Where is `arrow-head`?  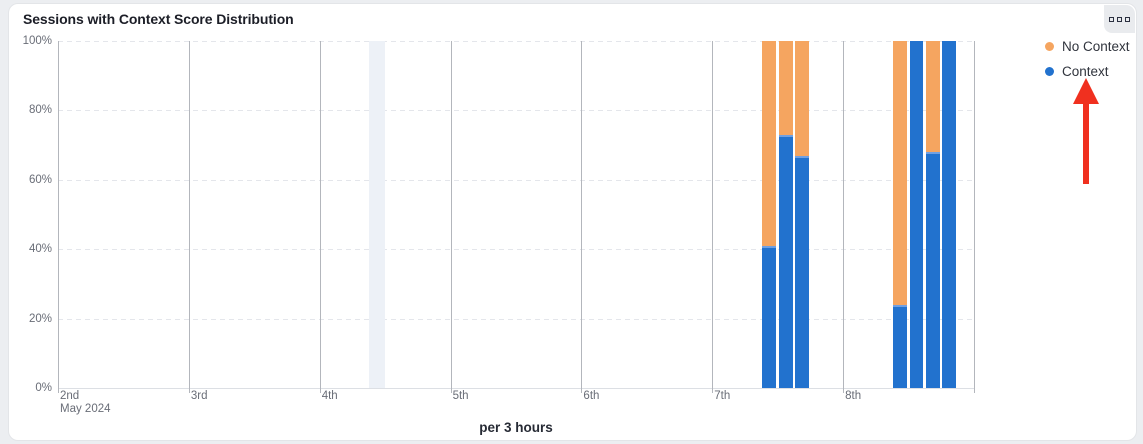
arrow-head is located at coordinates (1086, 91).